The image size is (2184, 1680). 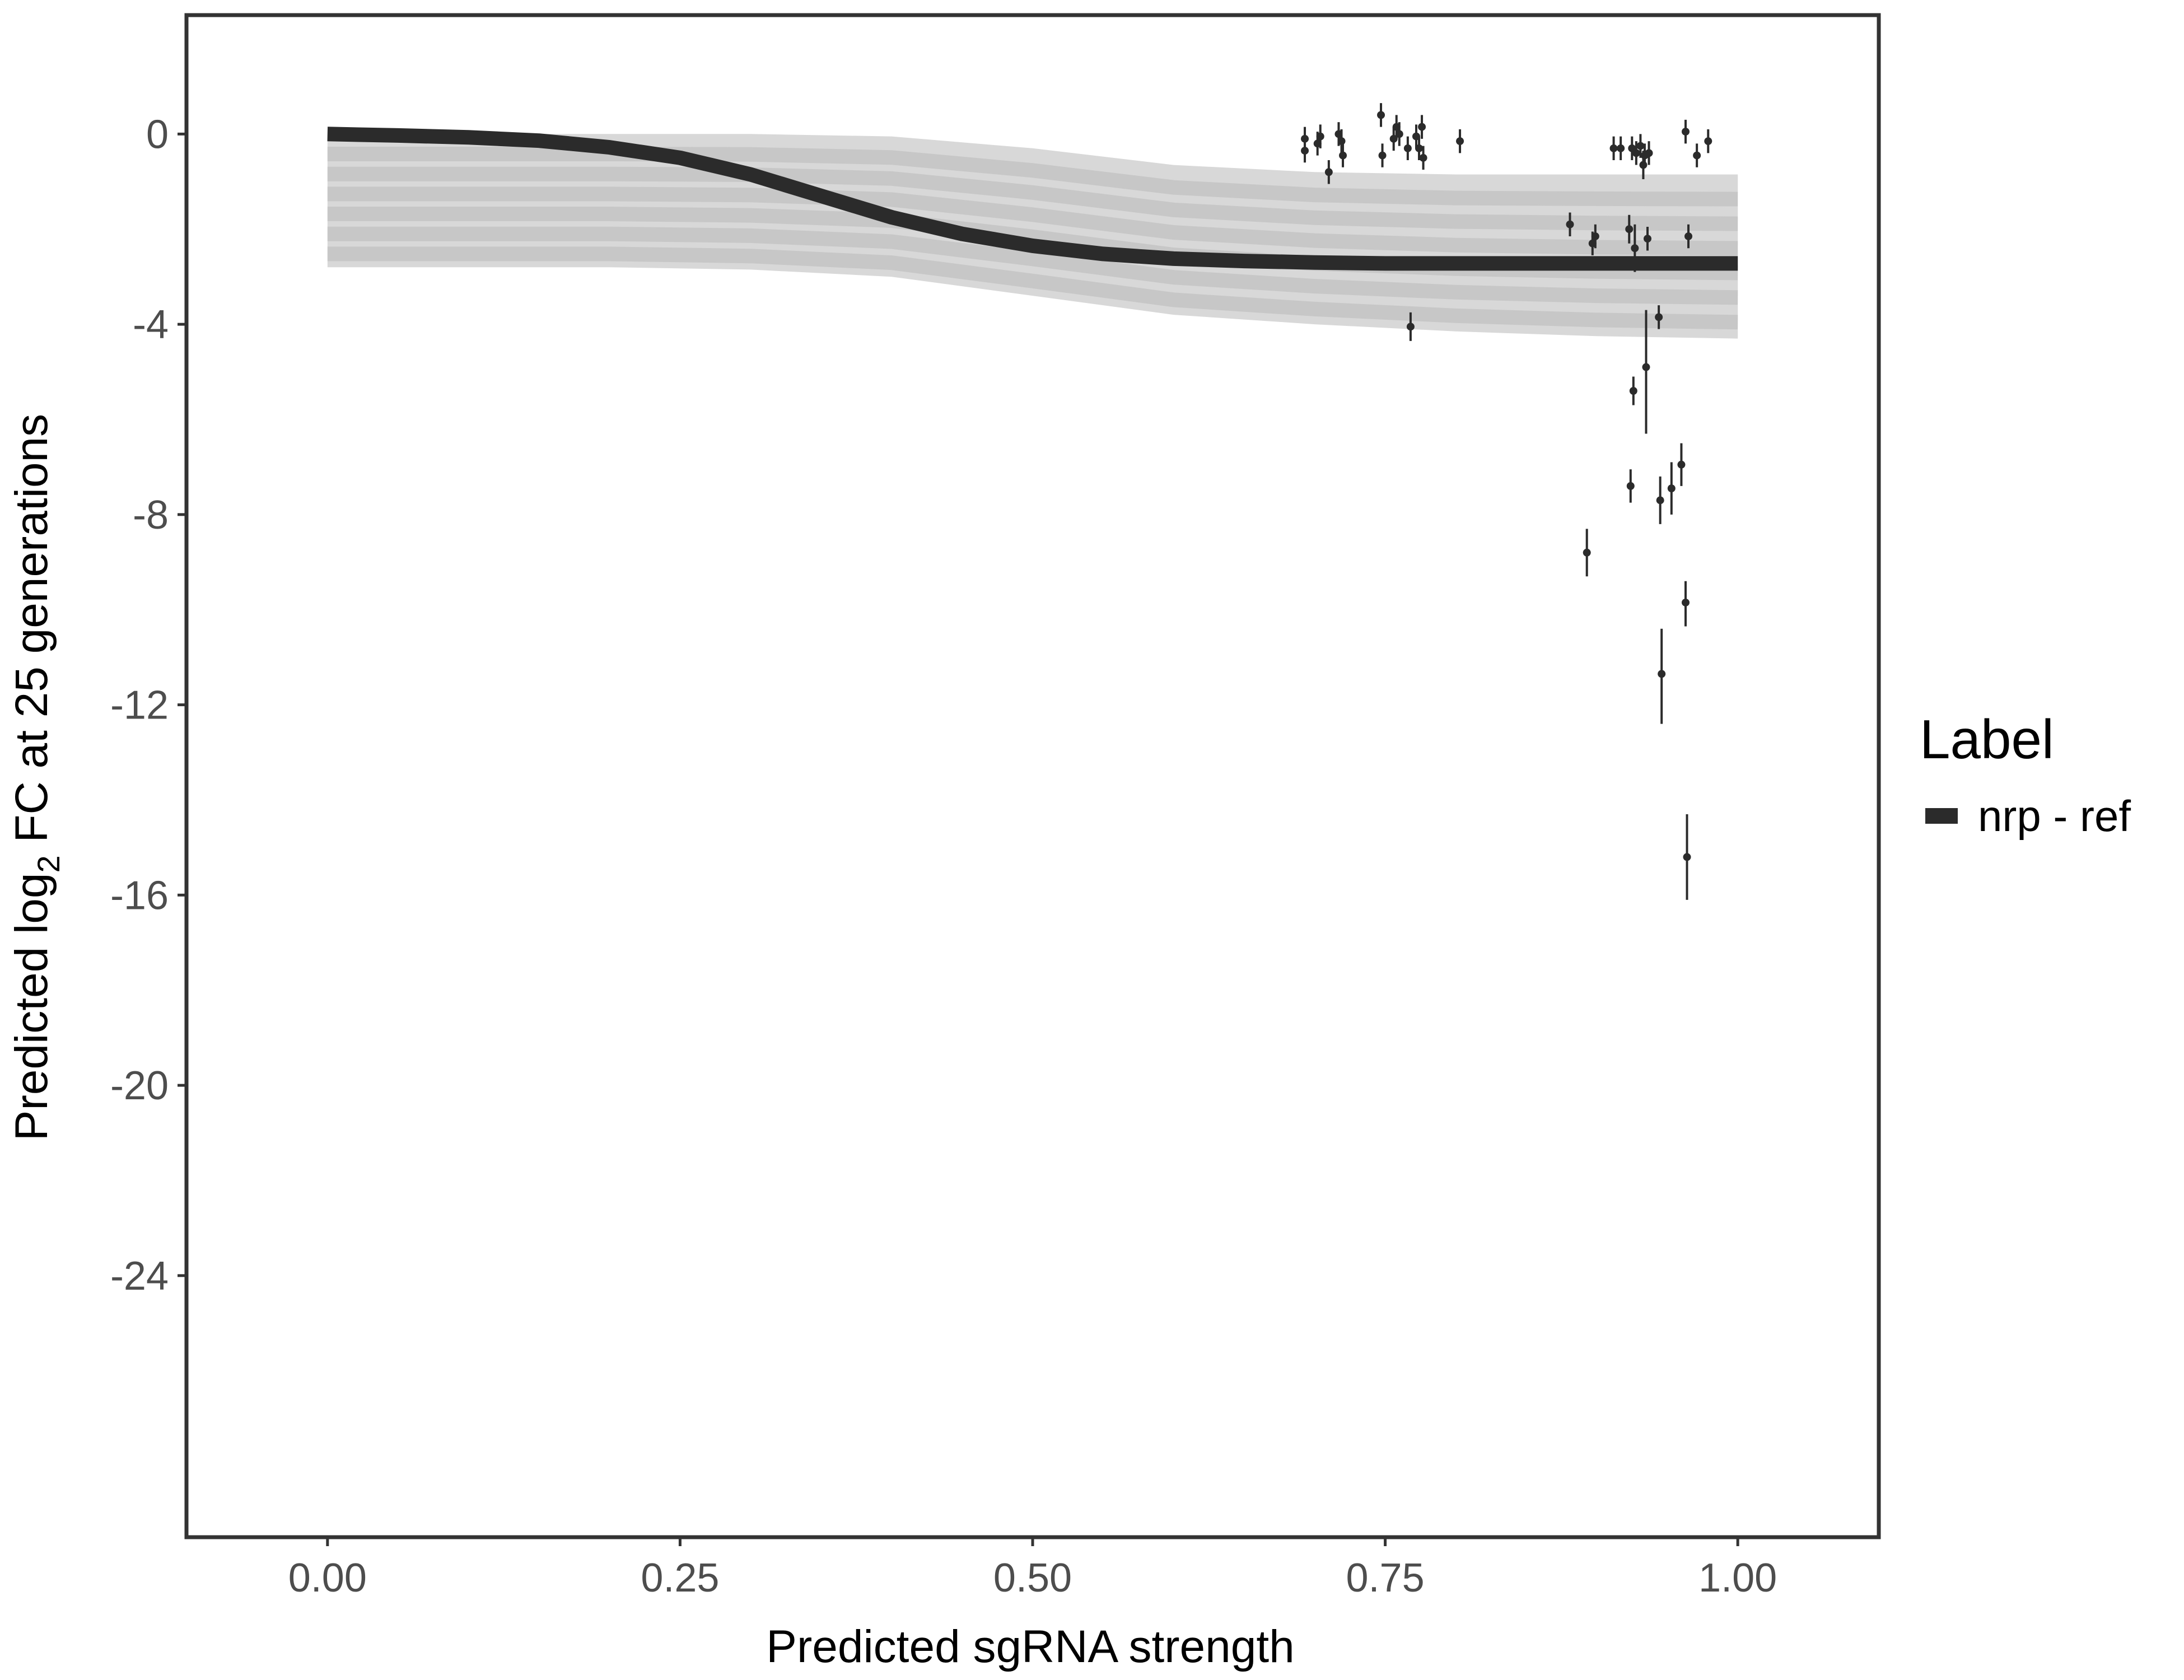 I want to click on fit-curve-layer, so click(x=1032, y=199).